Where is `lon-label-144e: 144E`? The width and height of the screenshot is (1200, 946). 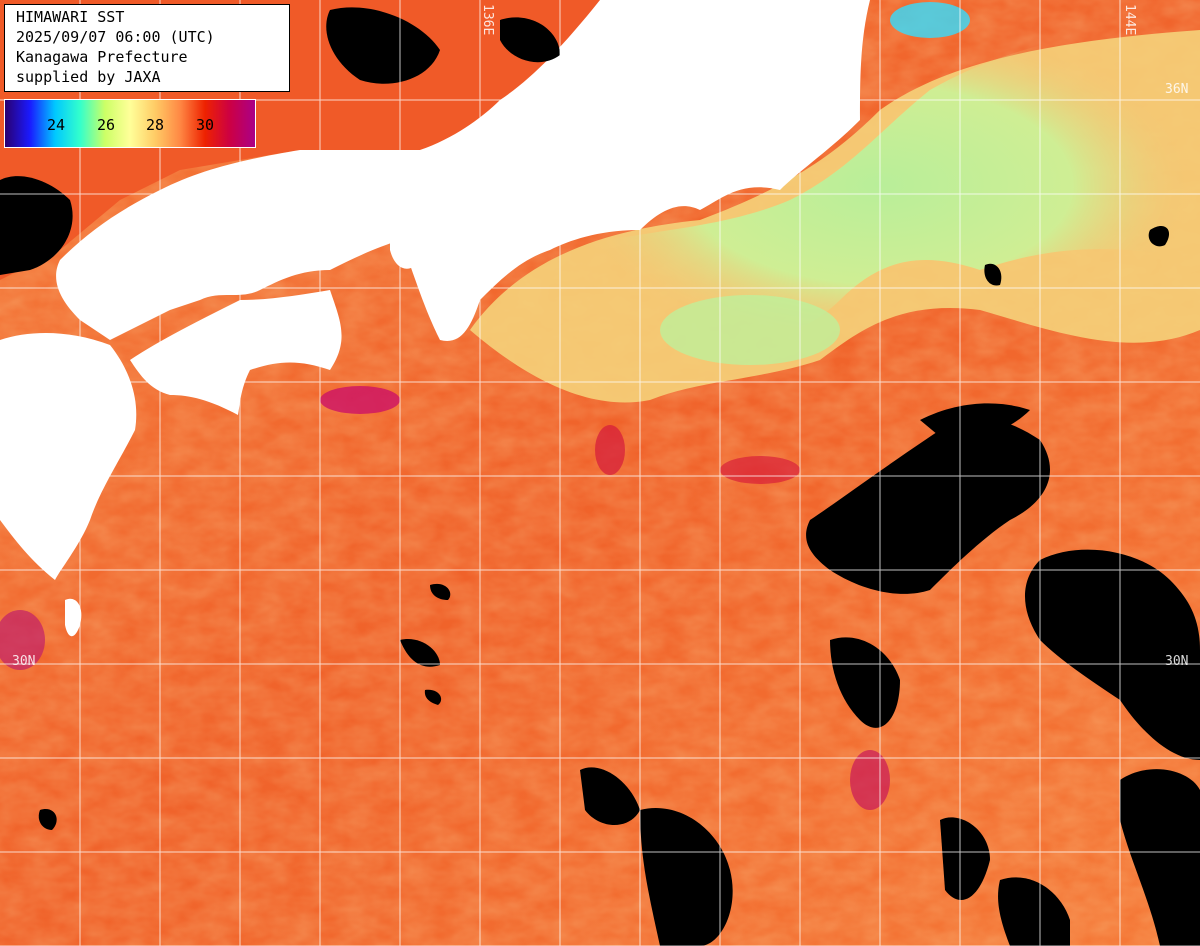 lon-label-144e: 144E is located at coordinates (1129, 20).